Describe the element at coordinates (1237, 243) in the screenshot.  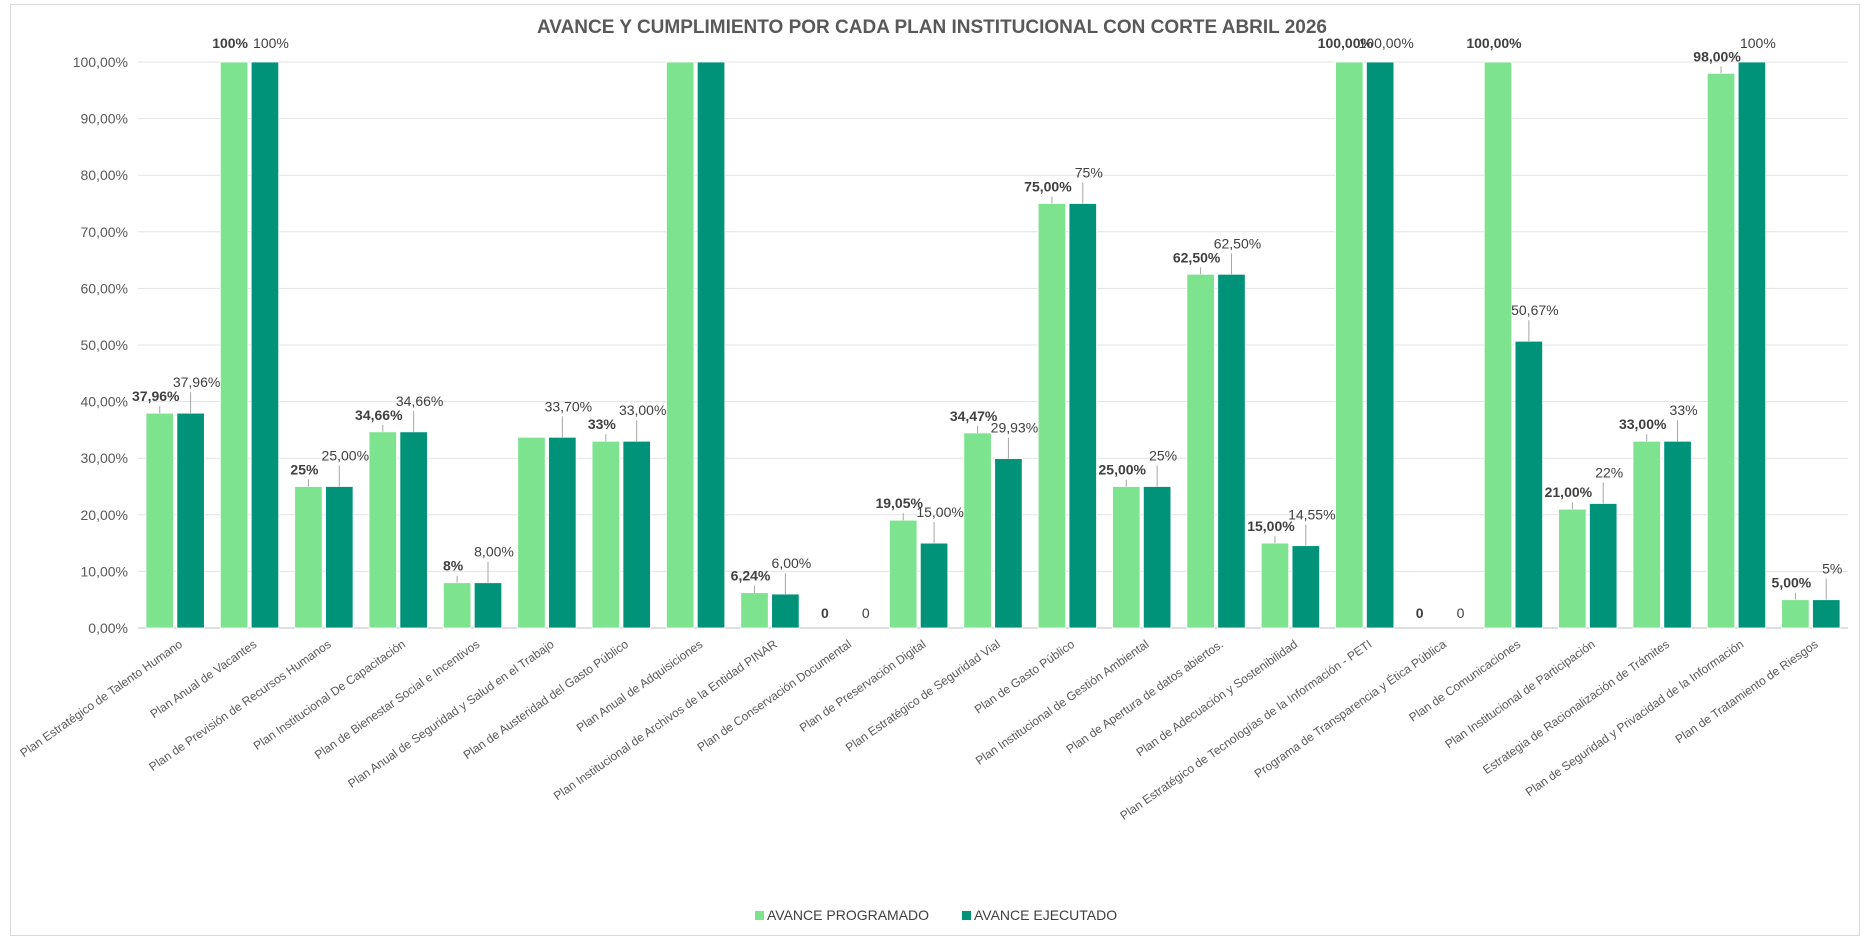
I see `data-label-ejecutado: 62,50%` at that location.